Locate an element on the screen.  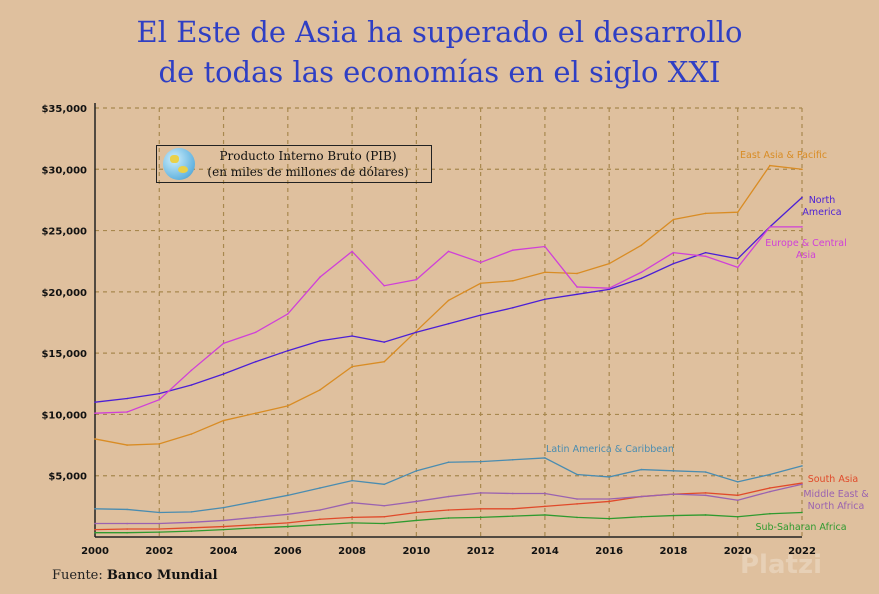
y-tick-label: $10,000 is located at coordinates (64, 415).